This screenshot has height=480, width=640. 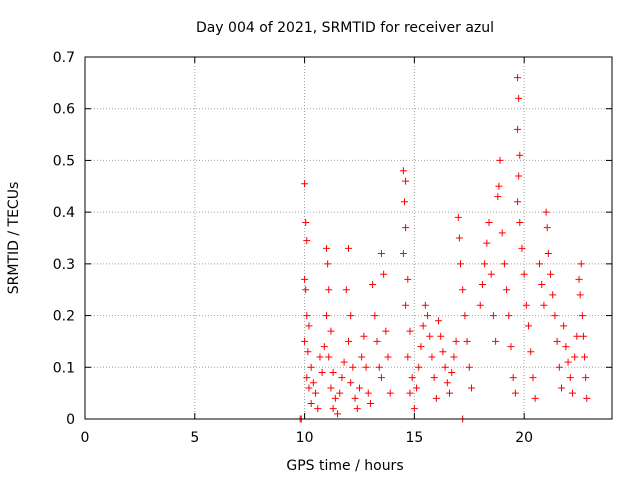 I want to click on y-tick-label: 0.6, so click(x=64, y=110).